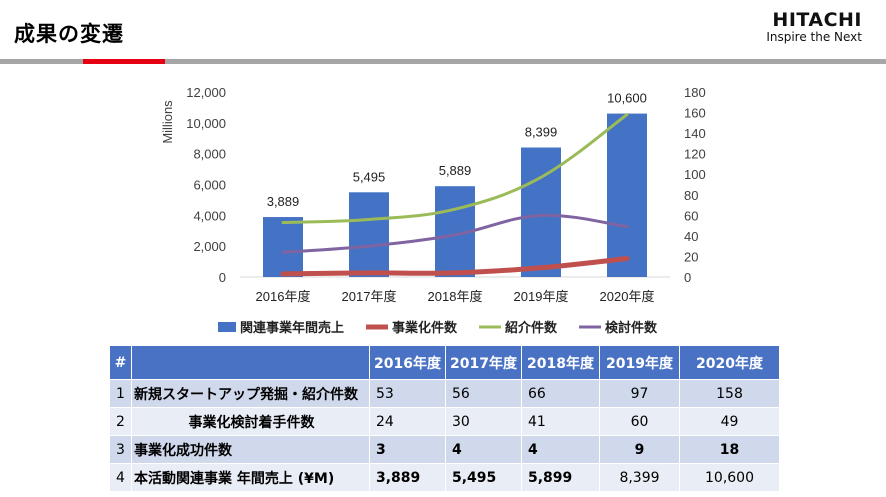 Image resolution: width=886 pixels, height=497 pixels. What do you see at coordinates (814, 37) in the screenshot?
I see `logo-tagline: Inspire the Next` at bounding box center [814, 37].